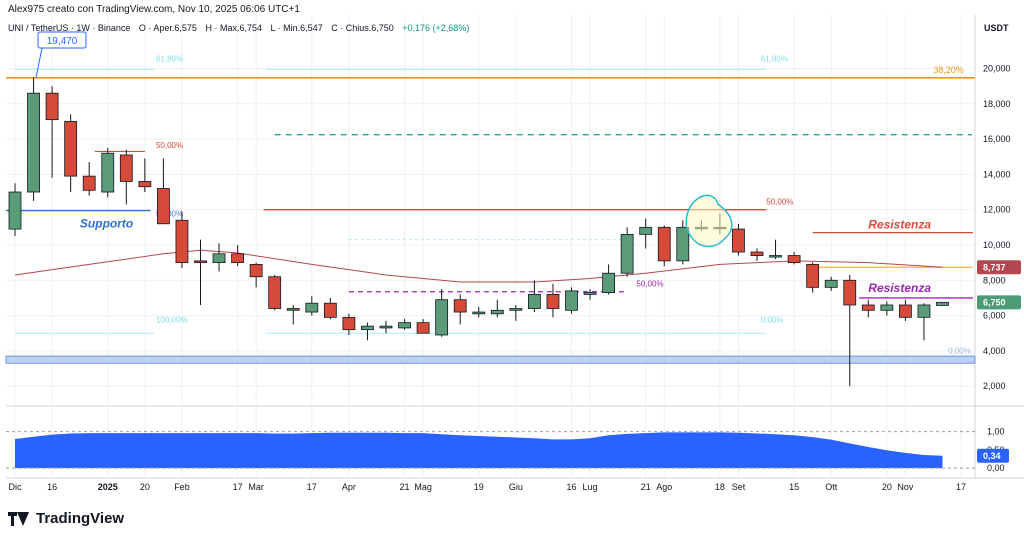 This screenshot has width=1024, height=539. What do you see at coordinates (772, 320) in the screenshot?
I see `fib-right-bottom-label: 0,00%` at bounding box center [772, 320].